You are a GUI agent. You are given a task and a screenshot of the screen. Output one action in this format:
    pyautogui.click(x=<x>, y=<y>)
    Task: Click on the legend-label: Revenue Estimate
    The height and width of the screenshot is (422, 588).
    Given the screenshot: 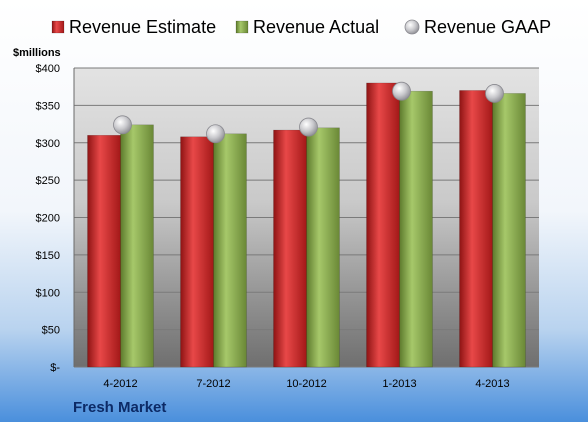 What is the action you would take?
    pyautogui.click(x=142, y=27)
    